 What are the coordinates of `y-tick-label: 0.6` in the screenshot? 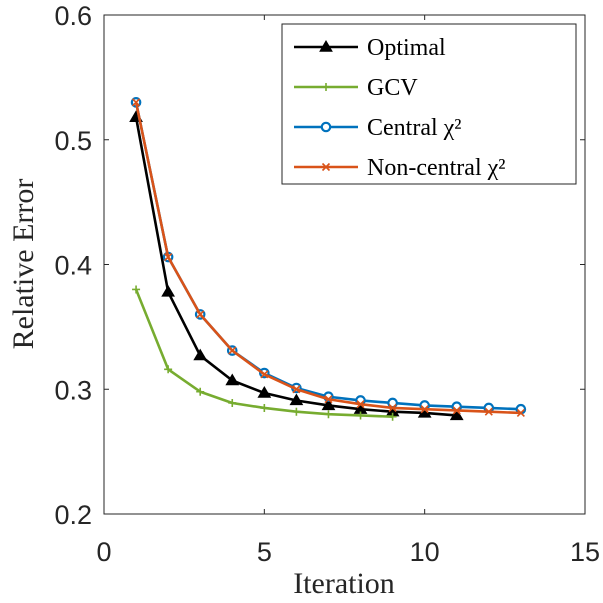 It's located at (73, 16).